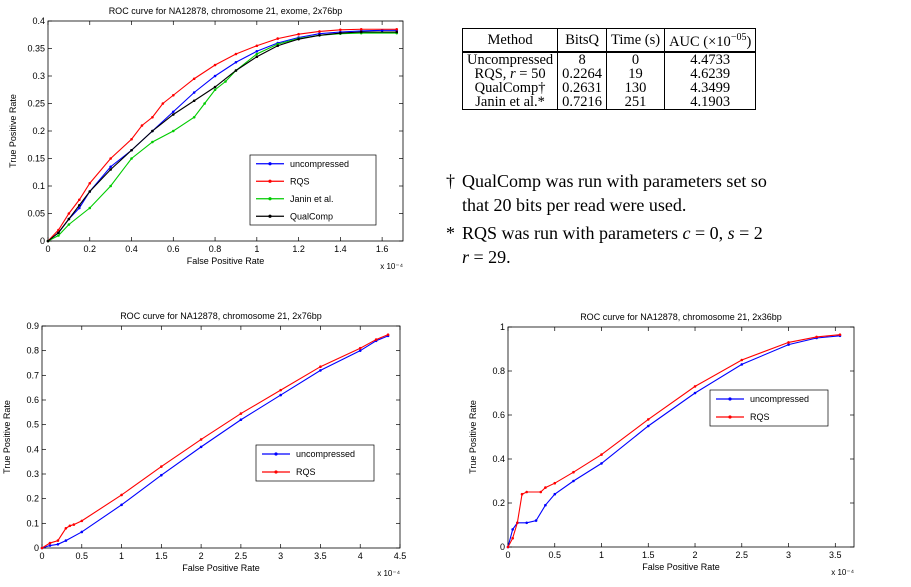  I want to click on footnote-star-line2: r = 29., so click(478, 257).